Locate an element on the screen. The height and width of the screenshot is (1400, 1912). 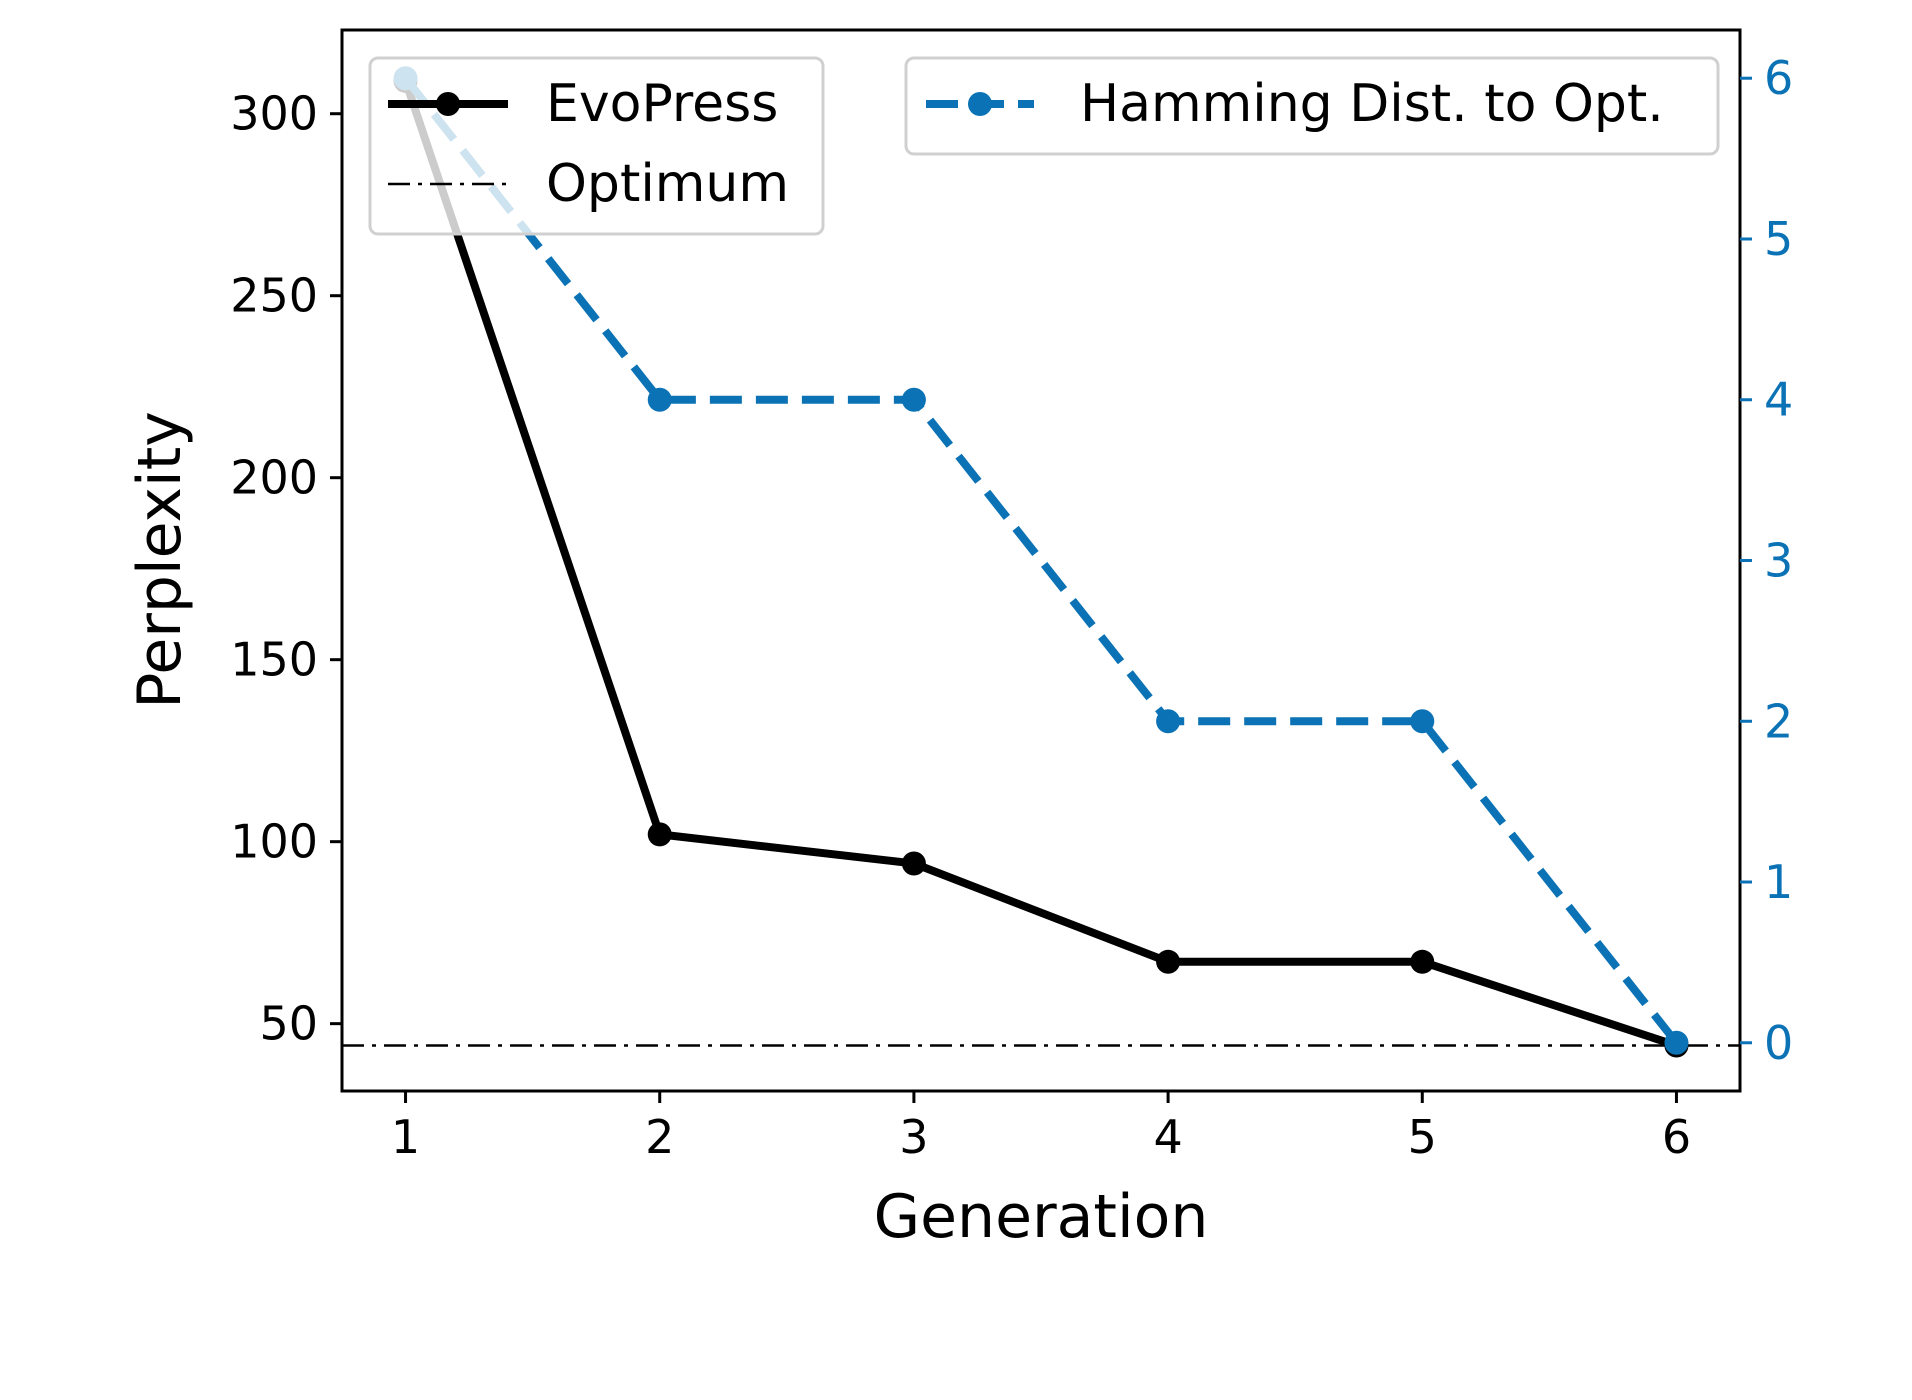
x-tick-label-5: 5 is located at coordinates (1422, 1137).